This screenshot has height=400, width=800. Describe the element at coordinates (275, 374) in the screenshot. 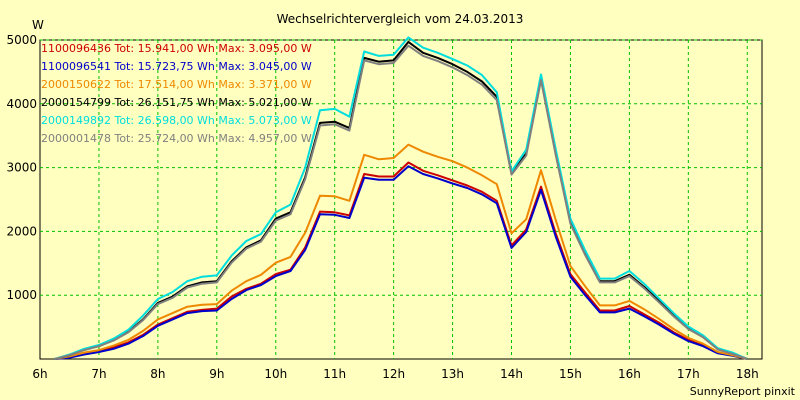

I see `x-tick-label: 10h` at that location.